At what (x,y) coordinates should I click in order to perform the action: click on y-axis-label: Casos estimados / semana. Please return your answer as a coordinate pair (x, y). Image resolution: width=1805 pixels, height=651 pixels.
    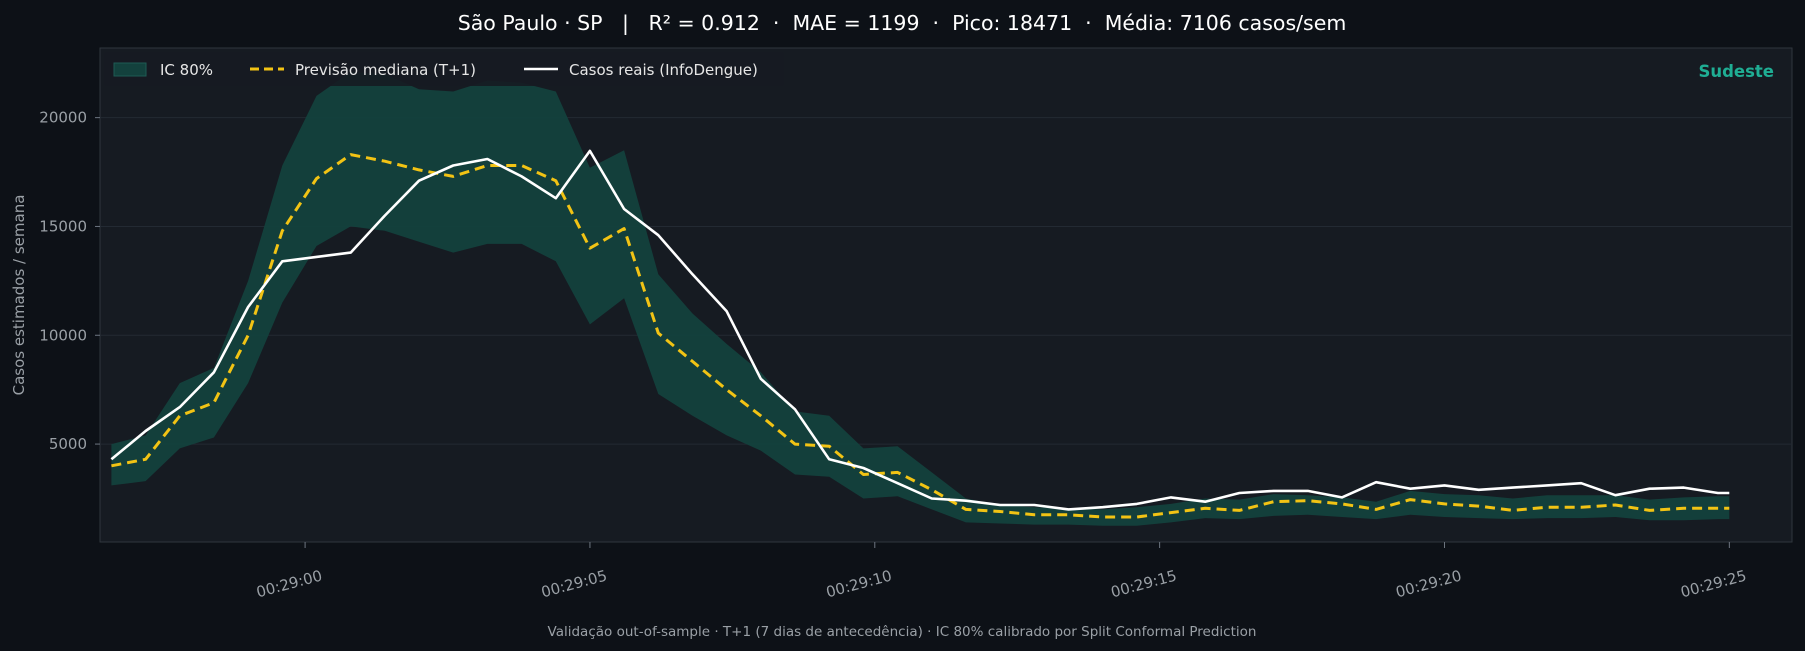
    Looking at the image, I should click on (19, 295).